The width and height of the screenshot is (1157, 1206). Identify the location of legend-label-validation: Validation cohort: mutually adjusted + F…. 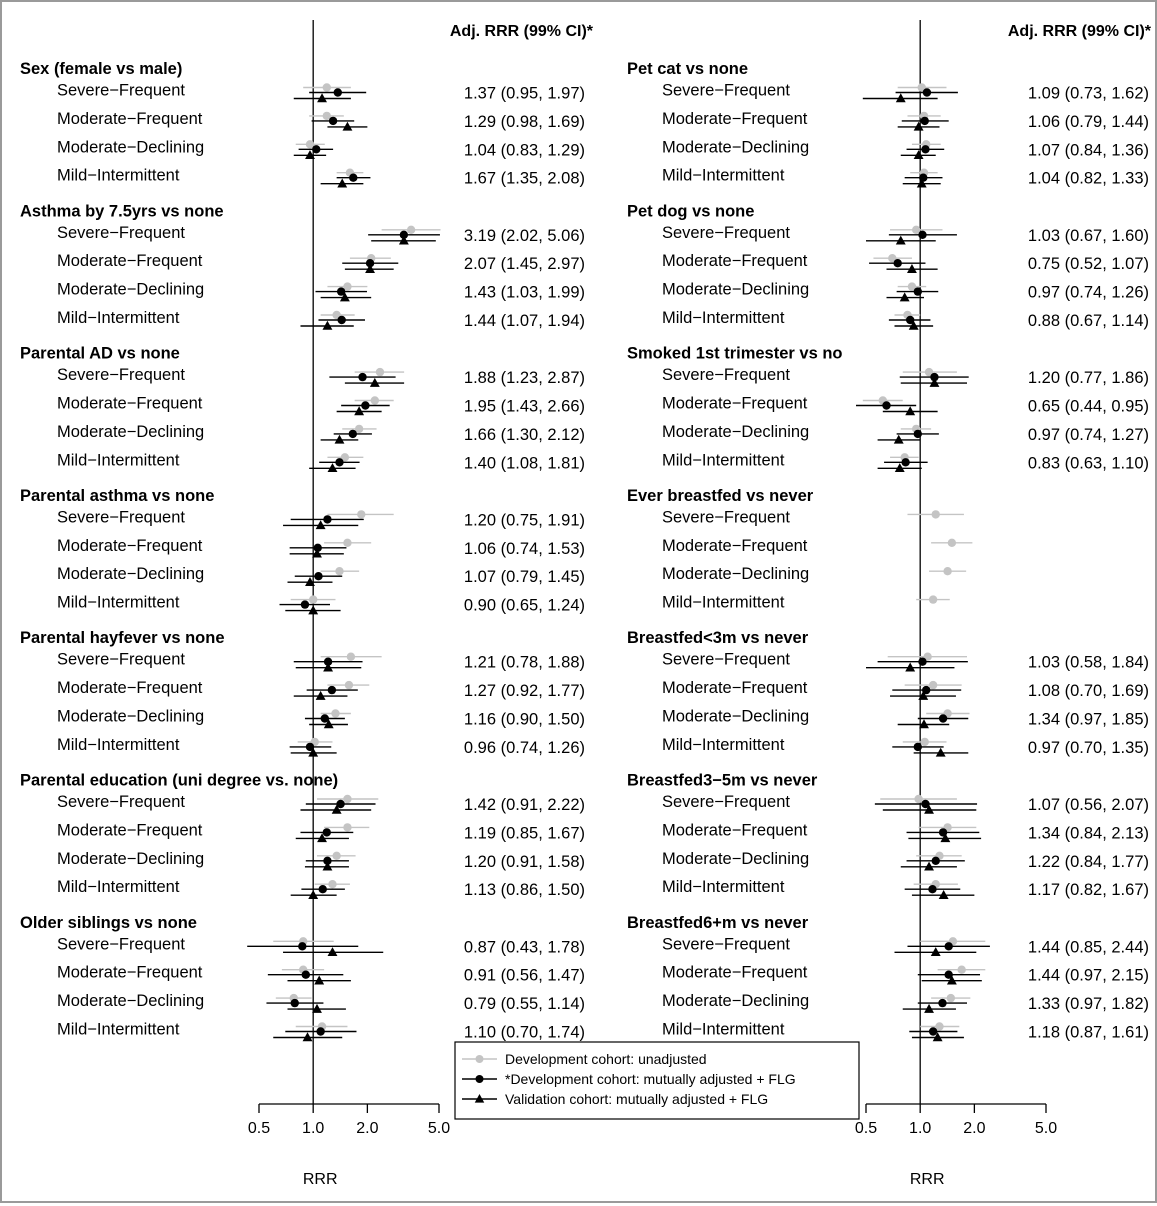
(636, 1099).